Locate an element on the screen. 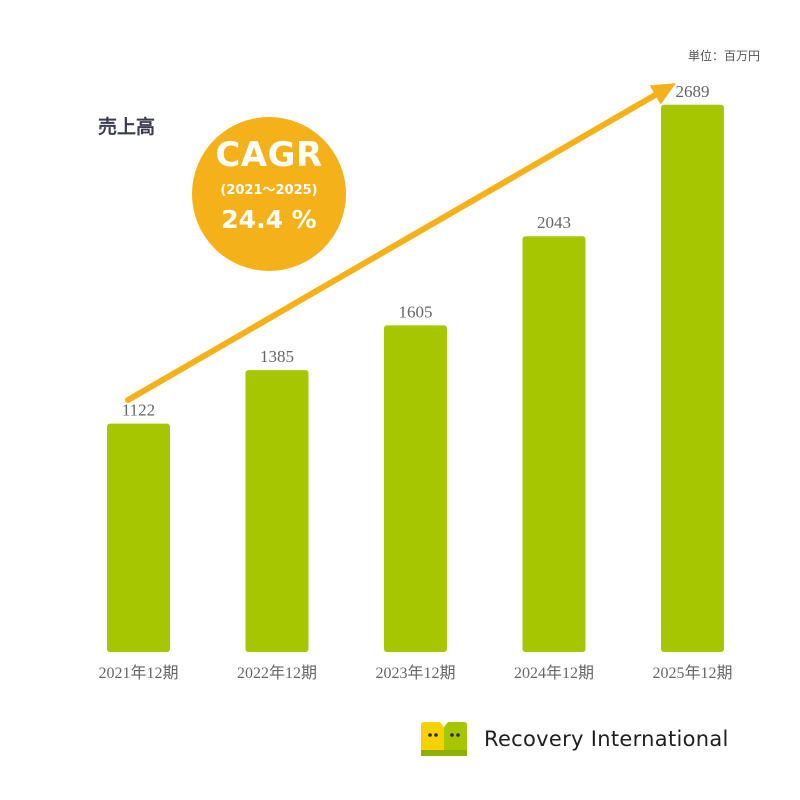 Image resolution: width=800 pixels, height=800 pixels. x-tick-label: 2024年12期 is located at coordinates (554, 673).